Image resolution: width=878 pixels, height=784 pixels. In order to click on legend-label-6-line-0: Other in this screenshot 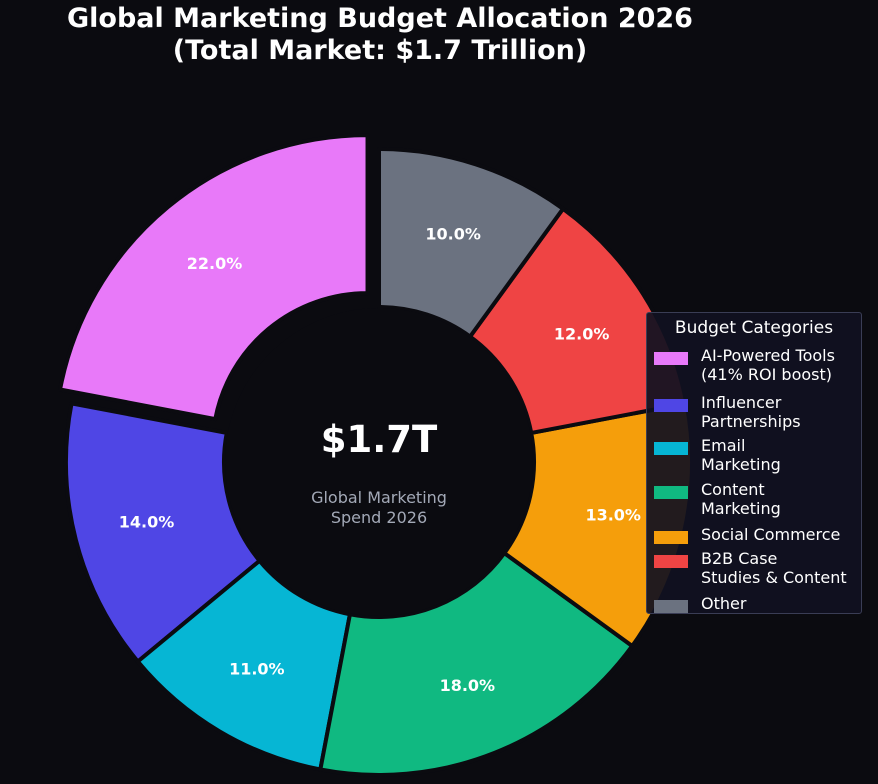, I will do `click(724, 603)`.